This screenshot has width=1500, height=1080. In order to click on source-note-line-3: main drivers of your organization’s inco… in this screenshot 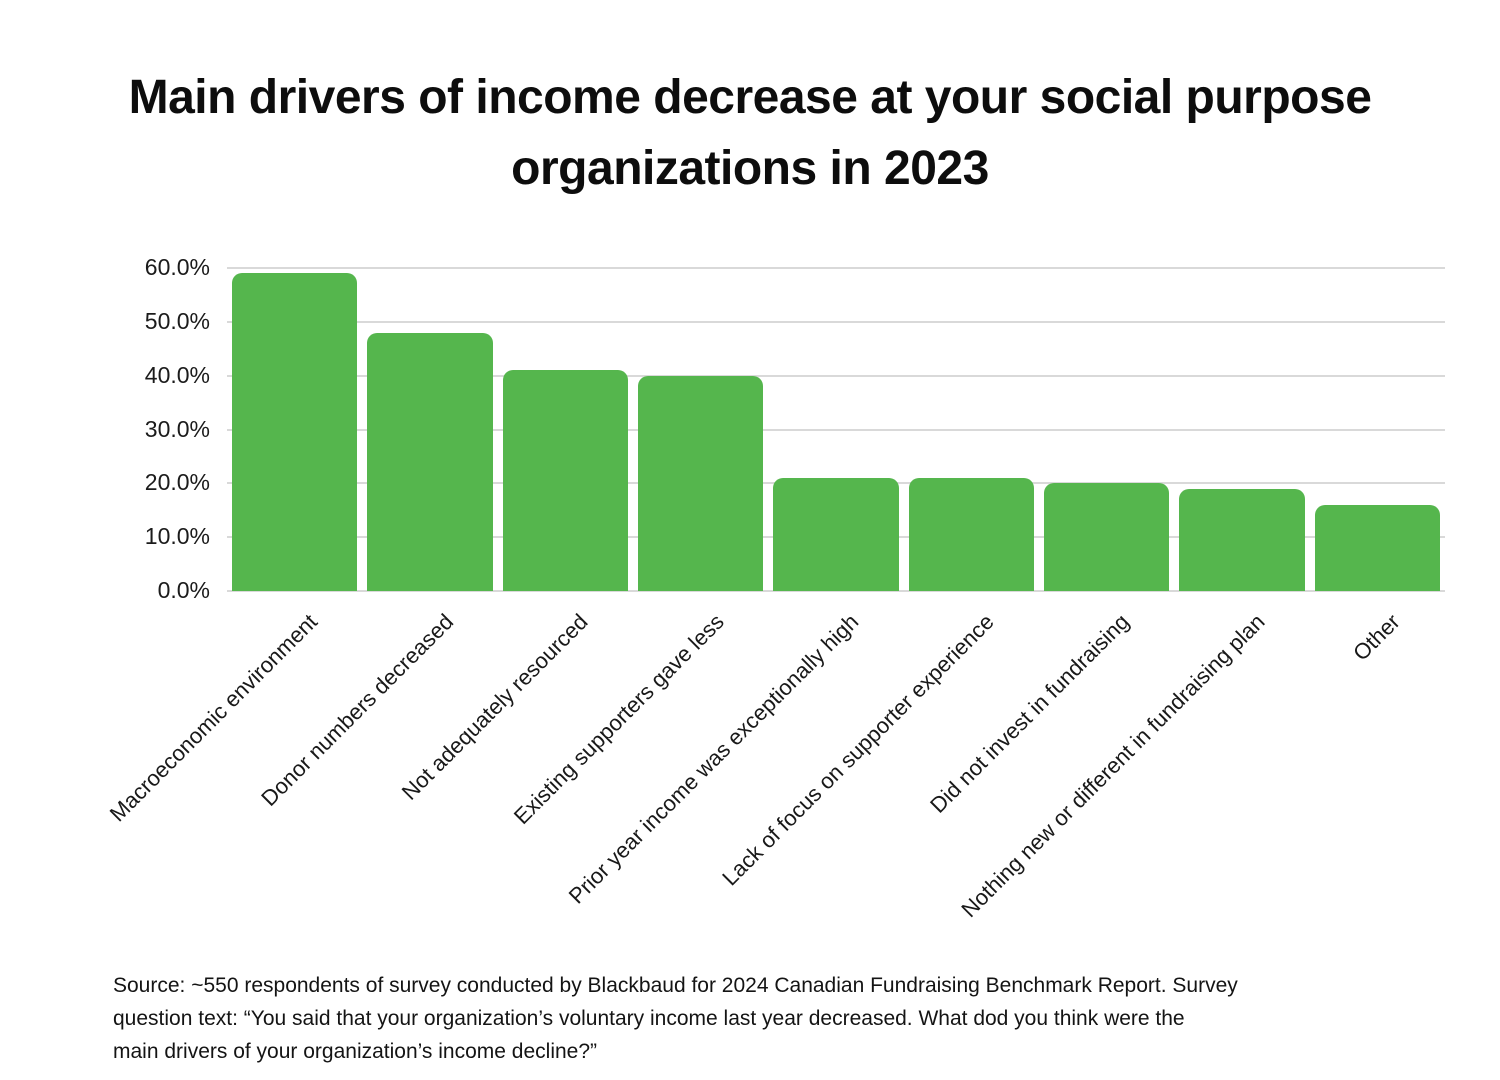, I will do `click(355, 1051)`.